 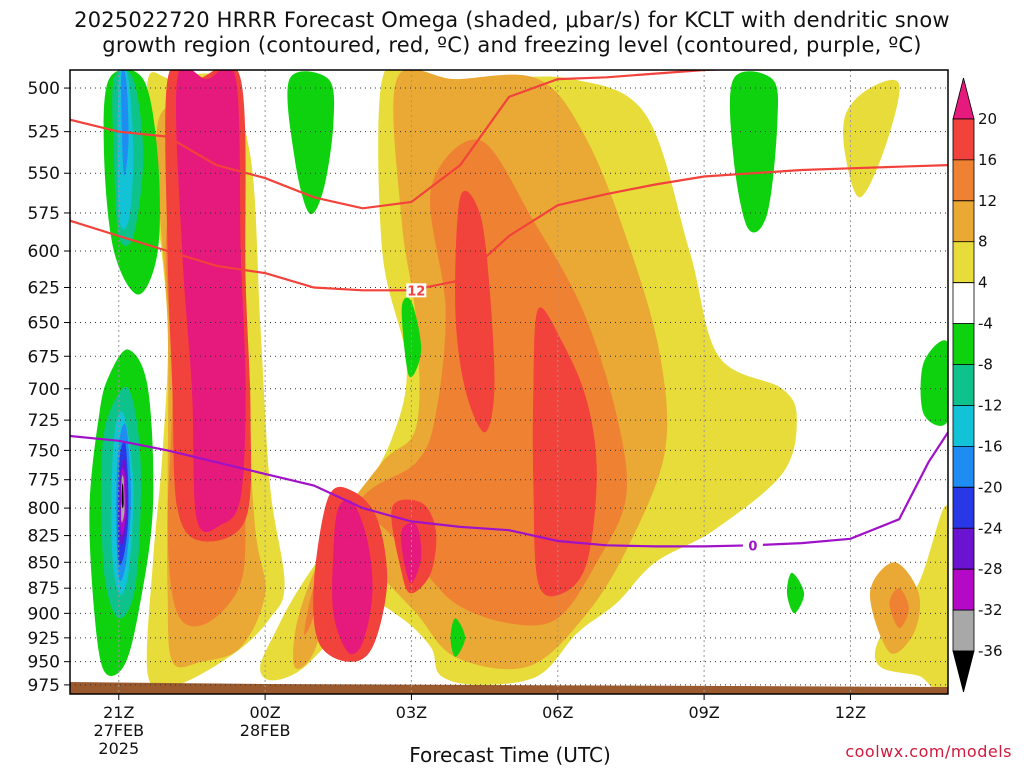 I want to click on colorbar-label-2: 12, so click(x=987, y=201).